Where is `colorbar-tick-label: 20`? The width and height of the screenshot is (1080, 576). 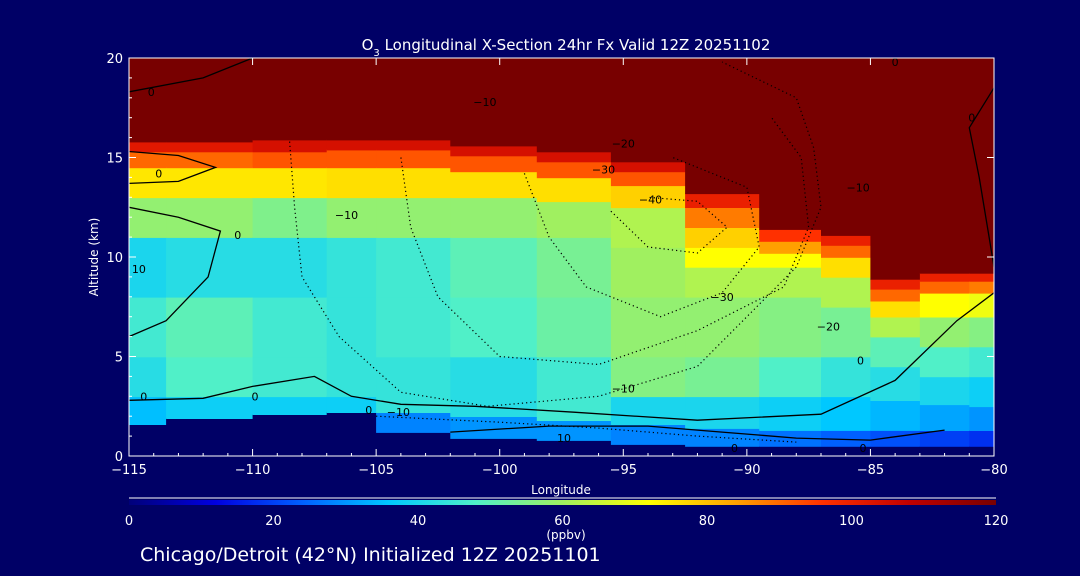
colorbar-tick-label: 20 is located at coordinates (273, 521).